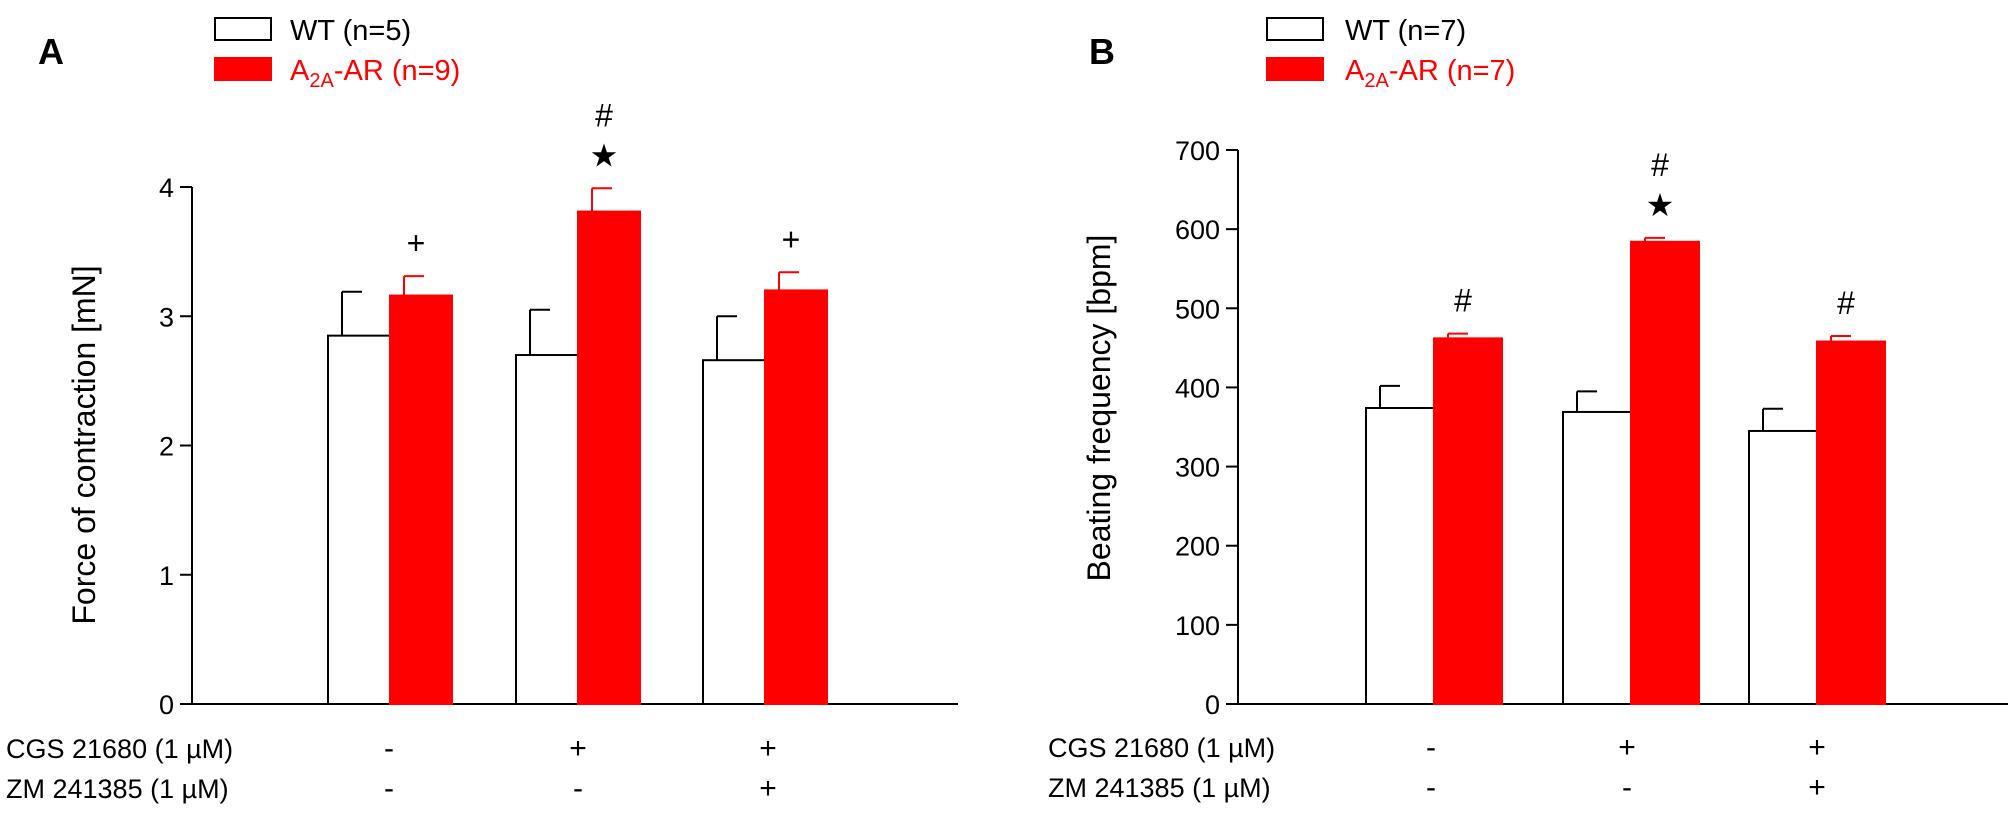 The height and width of the screenshot is (819, 2014). I want to click on panel-label: A, so click(51, 51).